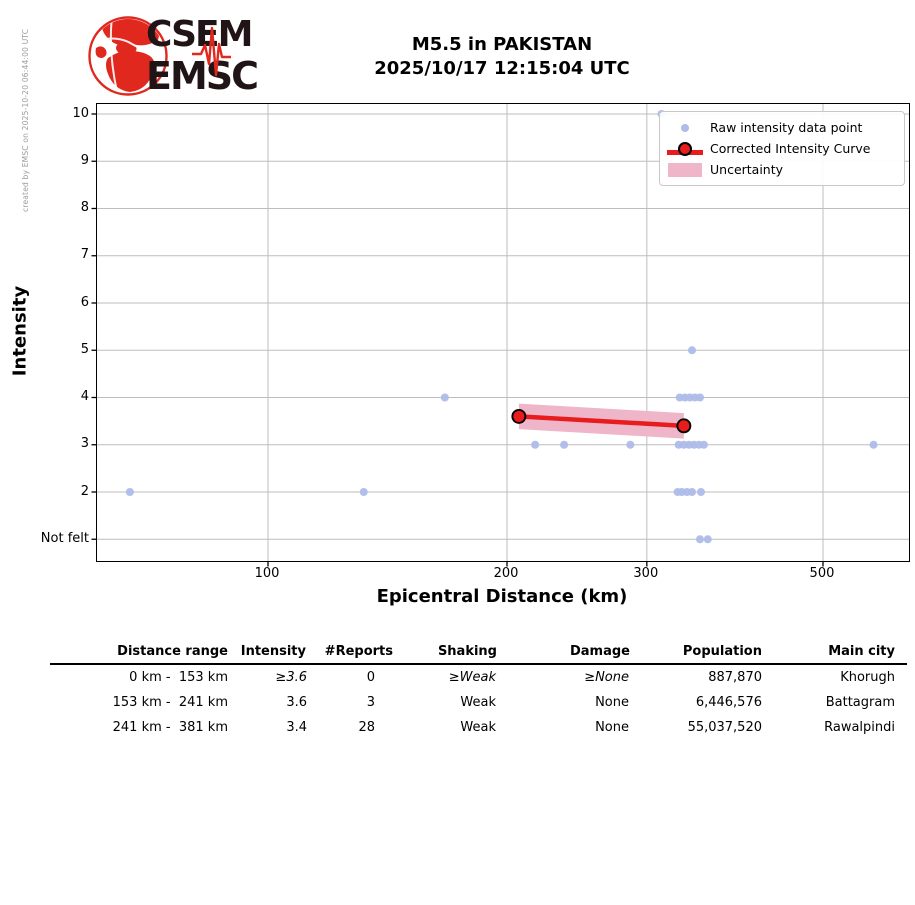 Image resolution: width=915 pixels, height=905 pixels. I want to click on raw-point-swatch-icon, so click(685, 127).